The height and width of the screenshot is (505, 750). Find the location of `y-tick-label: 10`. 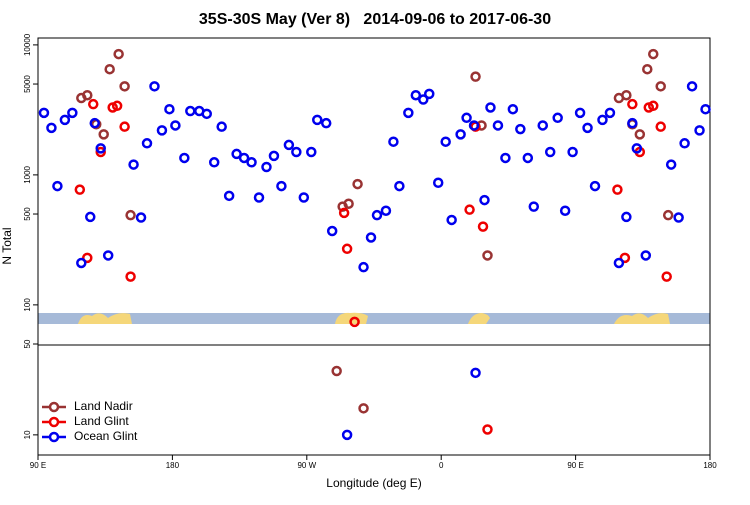

y-tick-label: 10 is located at coordinates (27, 434).